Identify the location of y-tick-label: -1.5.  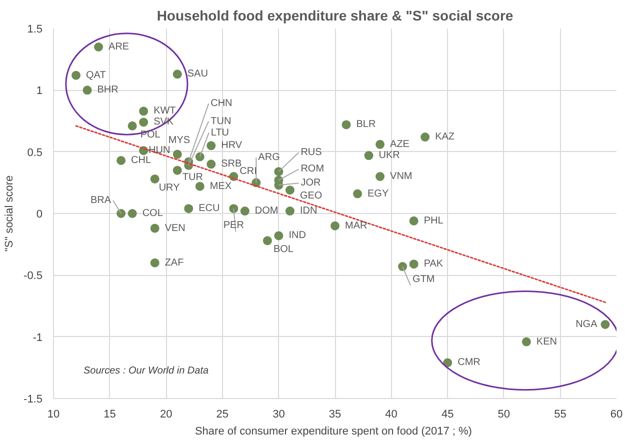
(33, 400).